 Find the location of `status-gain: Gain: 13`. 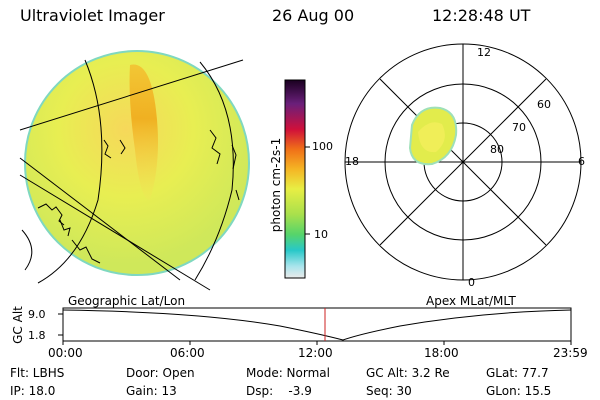

status-gain: Gain: 13 is located at coordinates (151, 391).